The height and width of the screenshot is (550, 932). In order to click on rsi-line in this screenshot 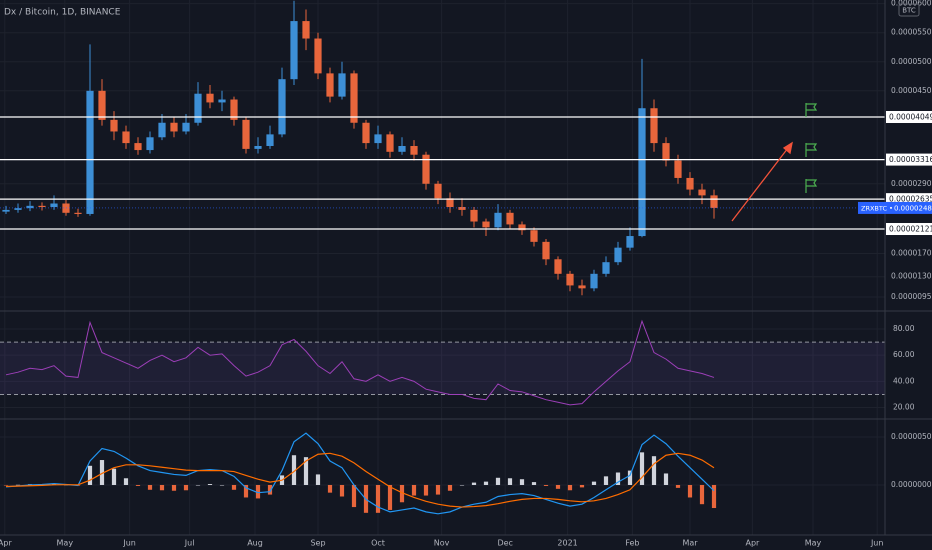, I will do `click(360, 362)`.